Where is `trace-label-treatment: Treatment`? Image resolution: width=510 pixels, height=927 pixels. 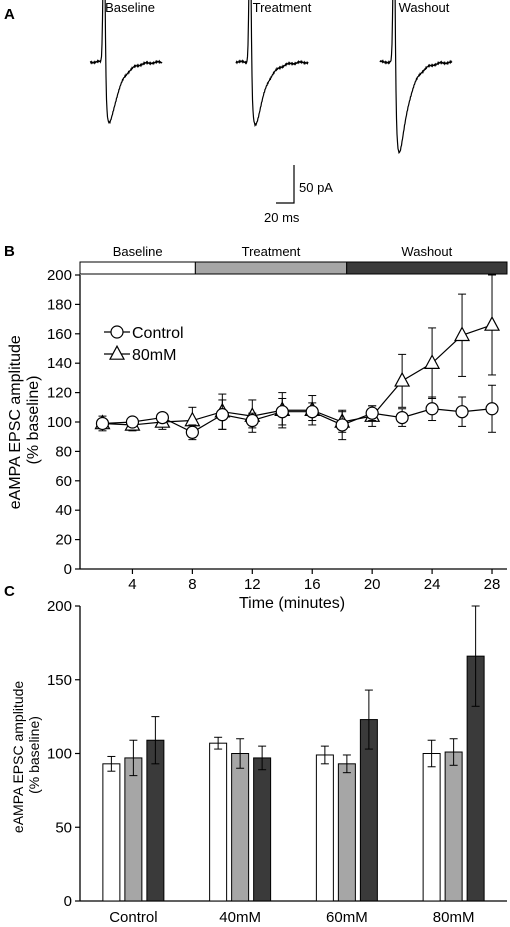
trace-label-treatment: Treatment is located at coordinates (282, 7).